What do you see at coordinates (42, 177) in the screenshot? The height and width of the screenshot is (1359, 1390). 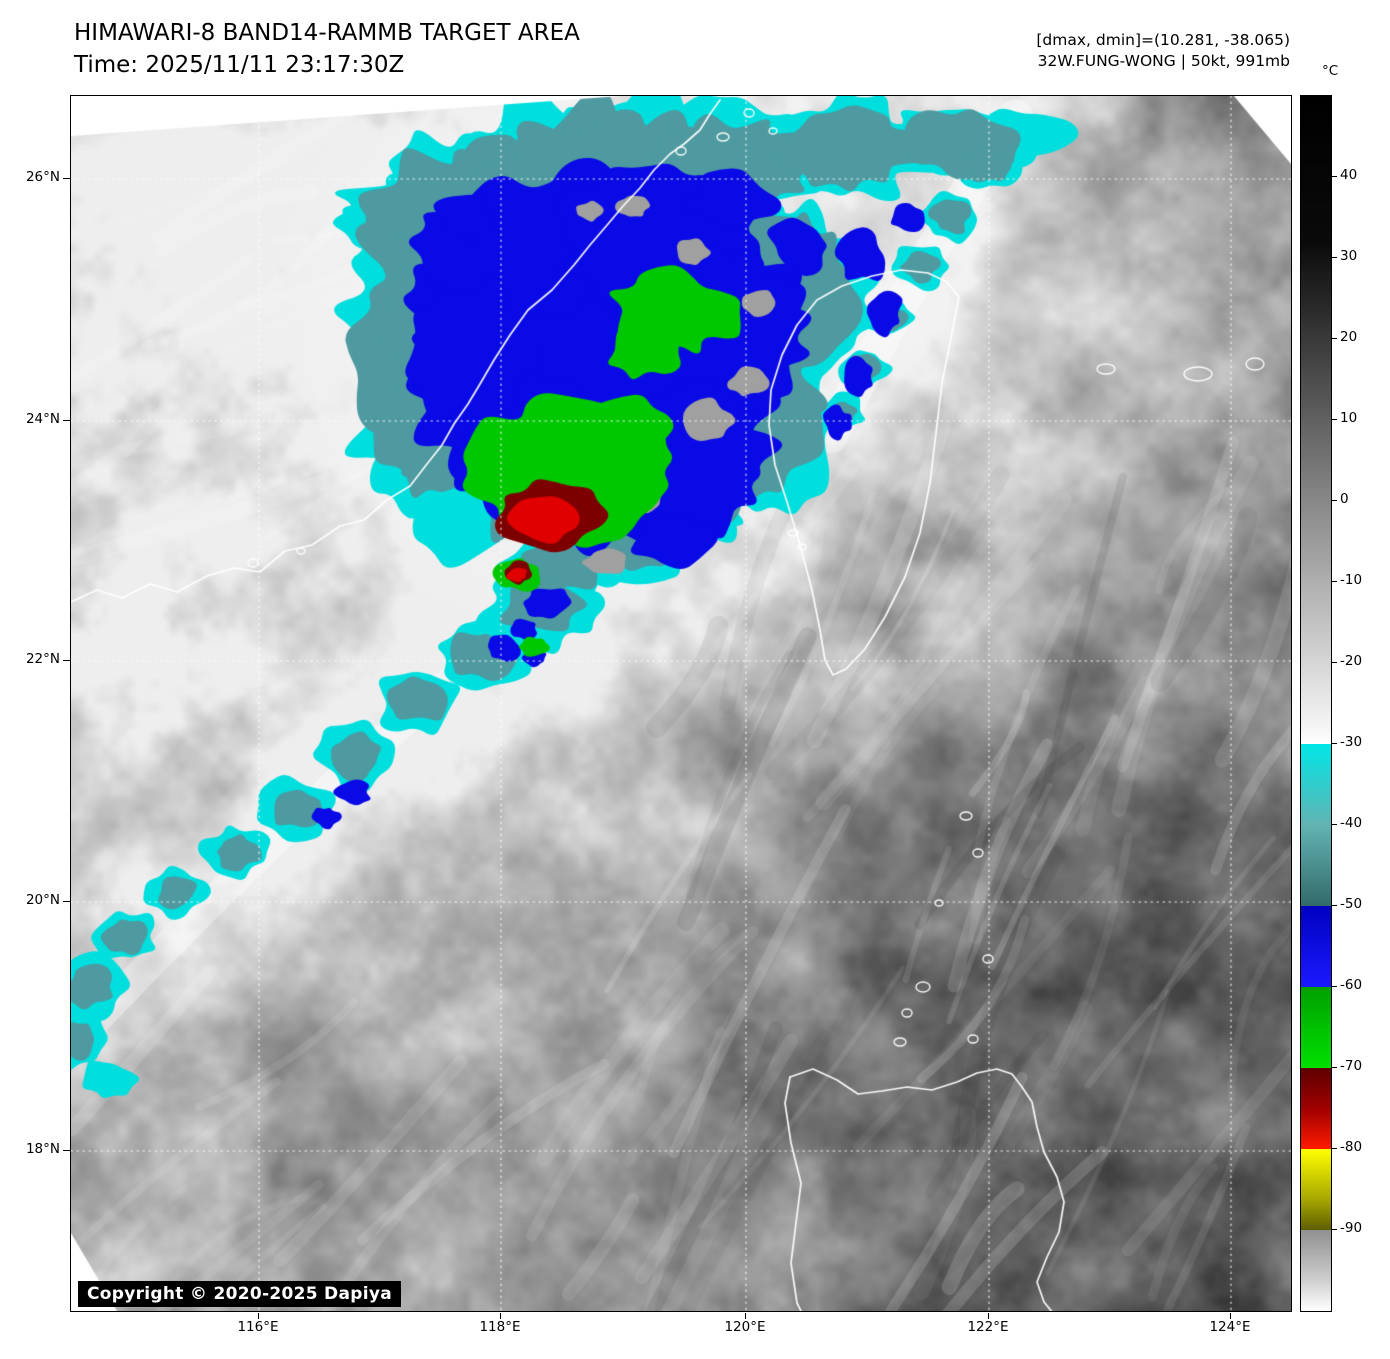 I see `lat-label: 26°N` at bounding box center [42, 177].